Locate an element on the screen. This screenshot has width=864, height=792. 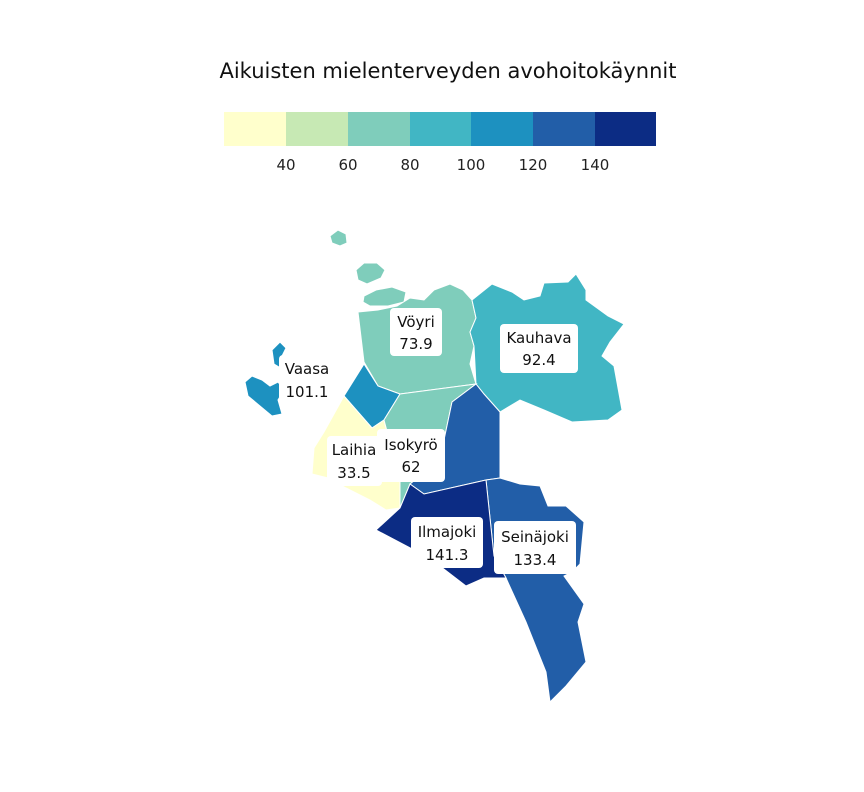
region-name: Vöyri is located at coordinates (416, 322).